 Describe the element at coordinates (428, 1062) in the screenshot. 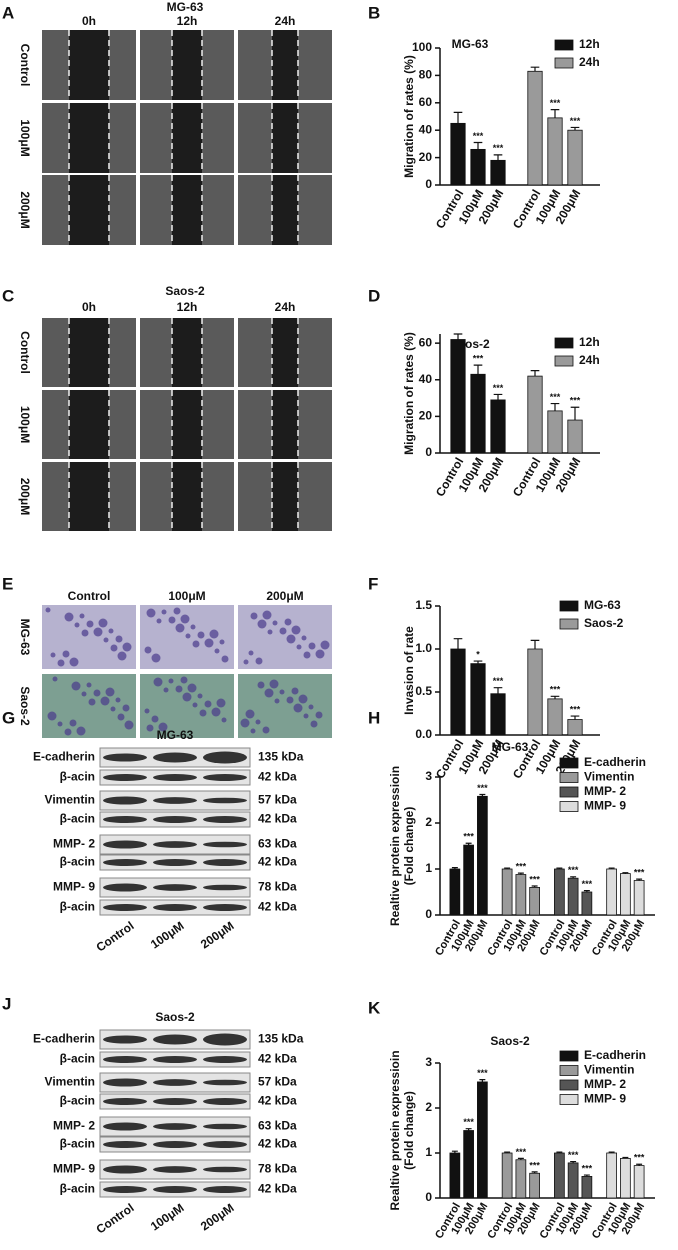

I see `y-tick-label: 3` at that location.